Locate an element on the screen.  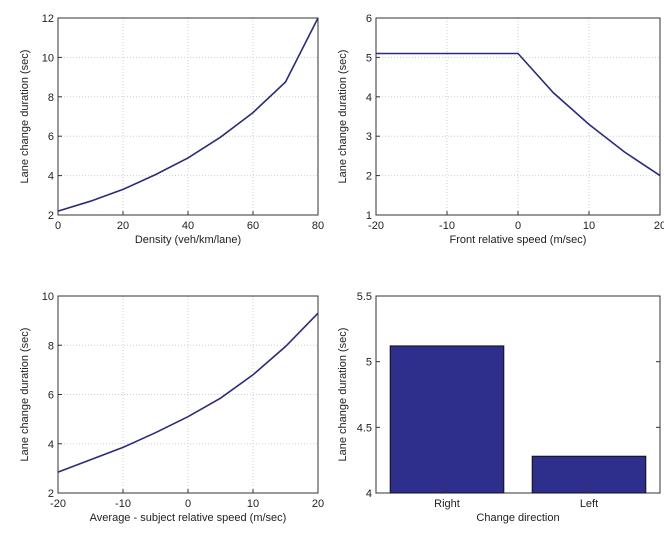
x-axis-label: Density (veh/km/lane) is located at coordinates (188, 240).